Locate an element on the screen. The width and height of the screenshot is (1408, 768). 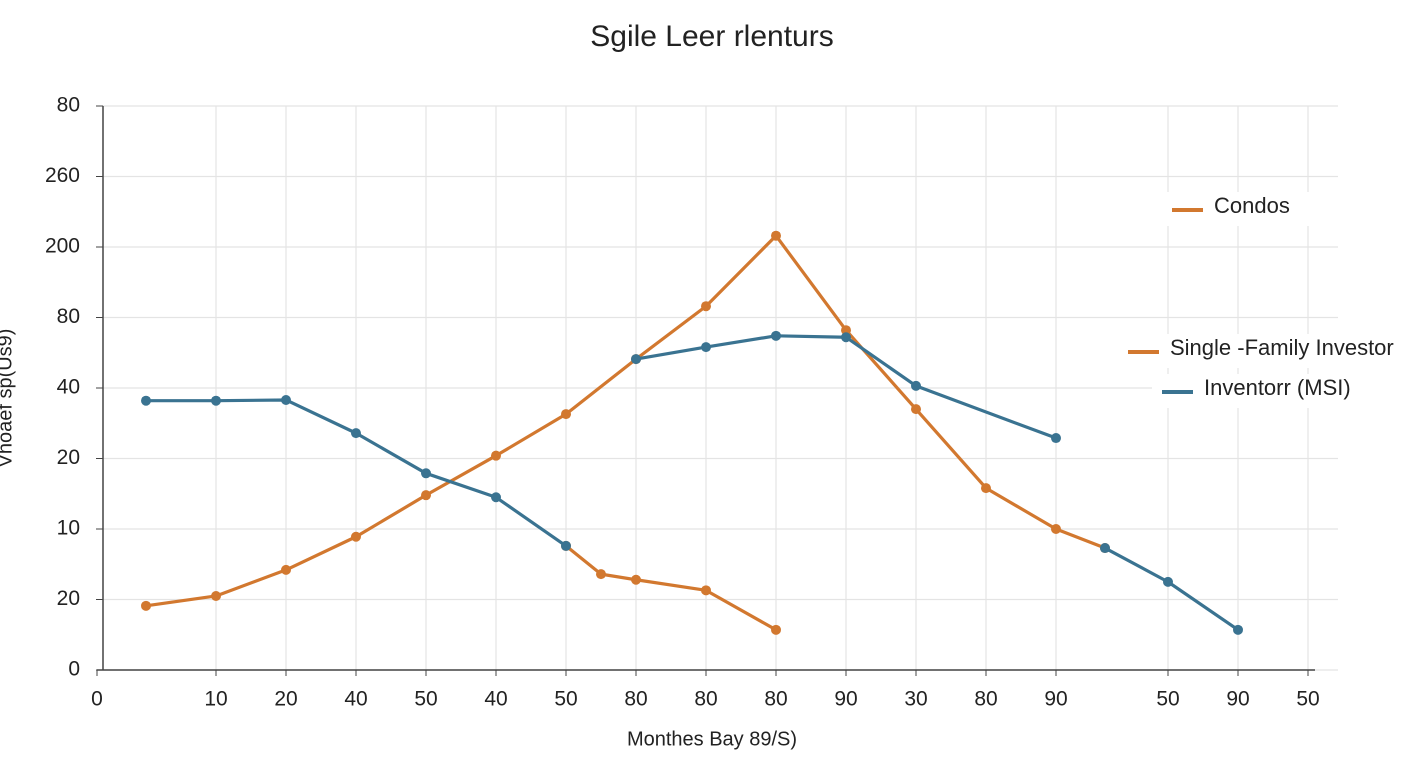
y-axis-label: Vhoaef sp(Us9) is located at coordinates (8, 398).